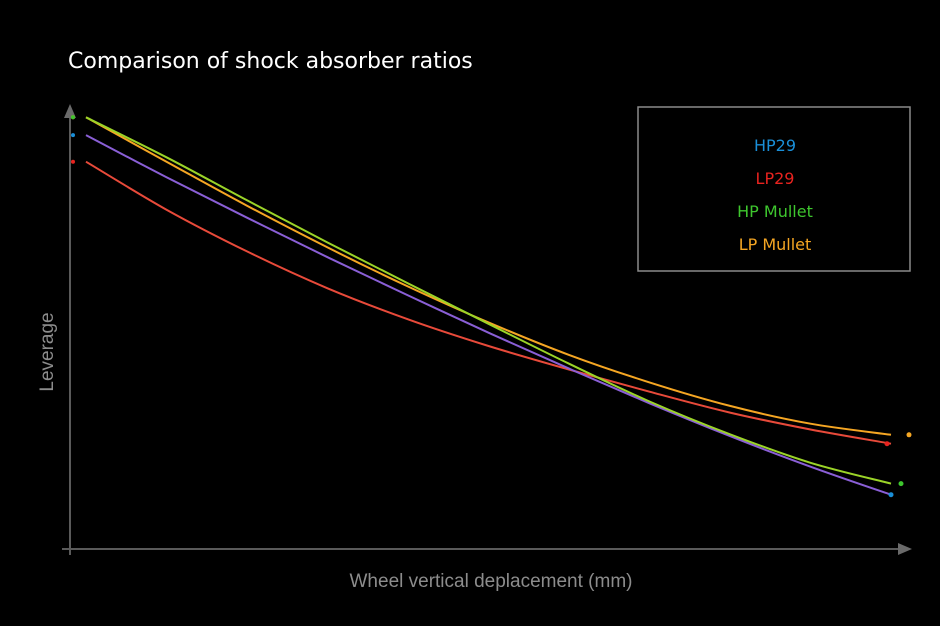 Image resolution: width=940 pixels, height=626 pixels. What do you see at coordinates (73, 117) in the screenshot?
I see `series-start-marker-hp-mullet` at bounding box center [73, 117].